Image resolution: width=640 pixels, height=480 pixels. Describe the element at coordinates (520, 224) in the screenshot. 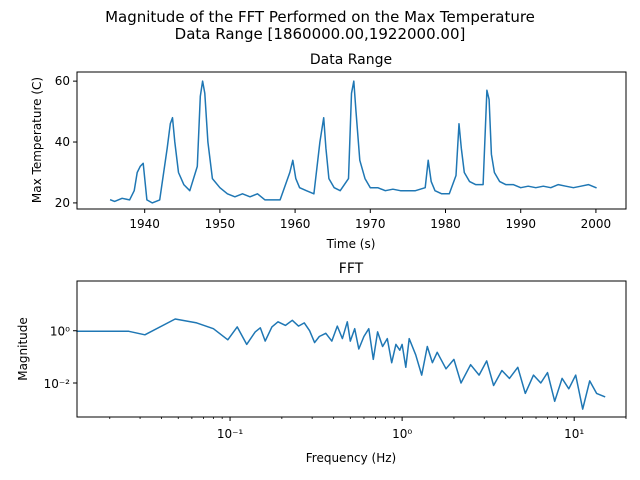

I see `x-tick-label: 1990` at that location.